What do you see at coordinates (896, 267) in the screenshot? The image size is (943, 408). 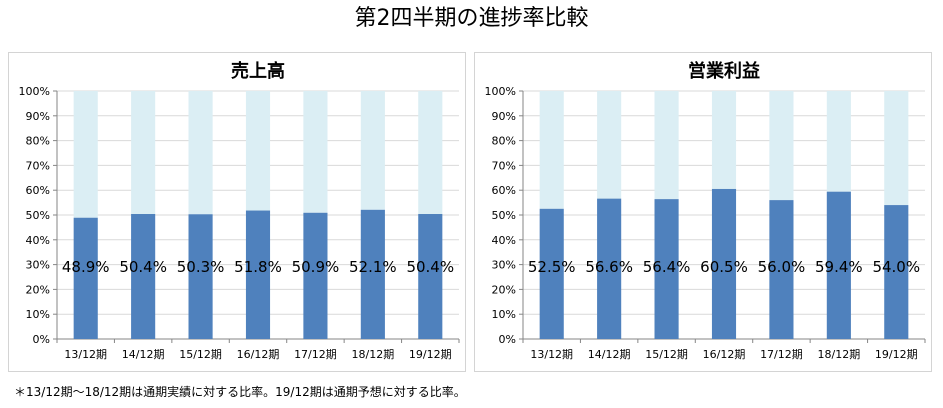 I see `data-label: 54.0%` at bounding box center [896, 267].